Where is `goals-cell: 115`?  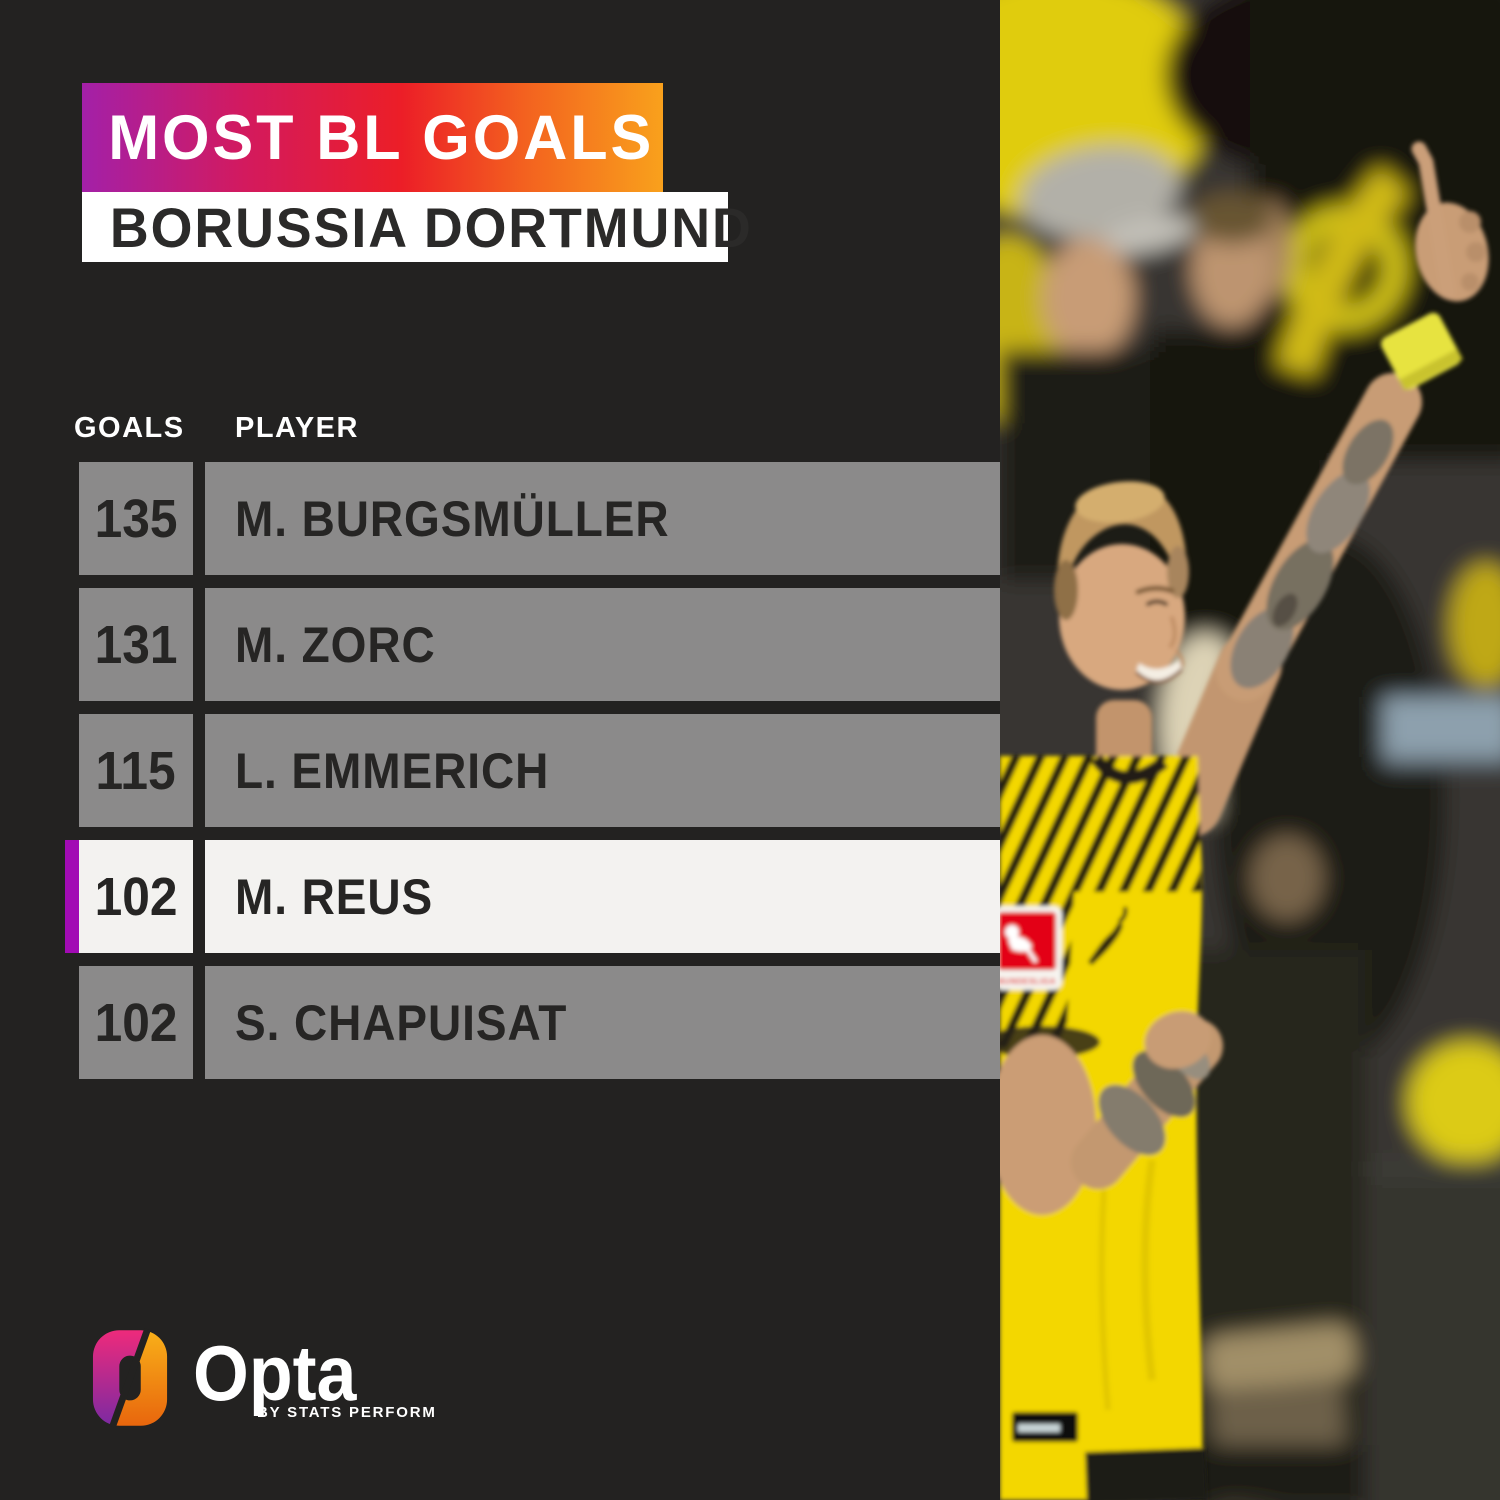
goals-cell: 115 is located at coordinates (136, 770).